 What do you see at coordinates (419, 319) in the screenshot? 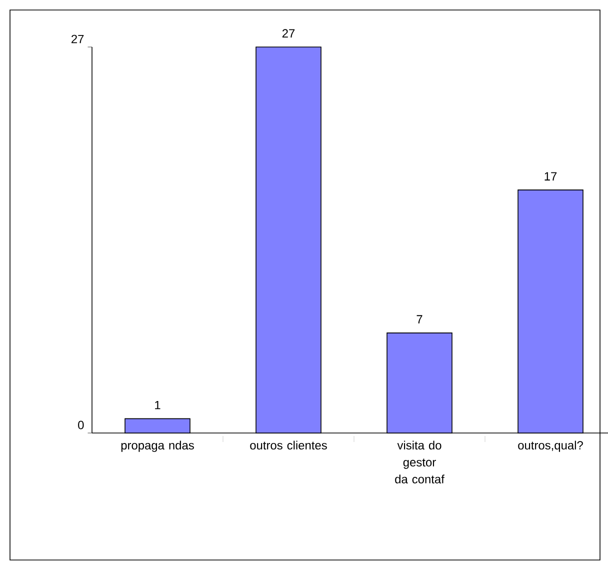
I see `data-label: 7` at bounding box center [419, 319].